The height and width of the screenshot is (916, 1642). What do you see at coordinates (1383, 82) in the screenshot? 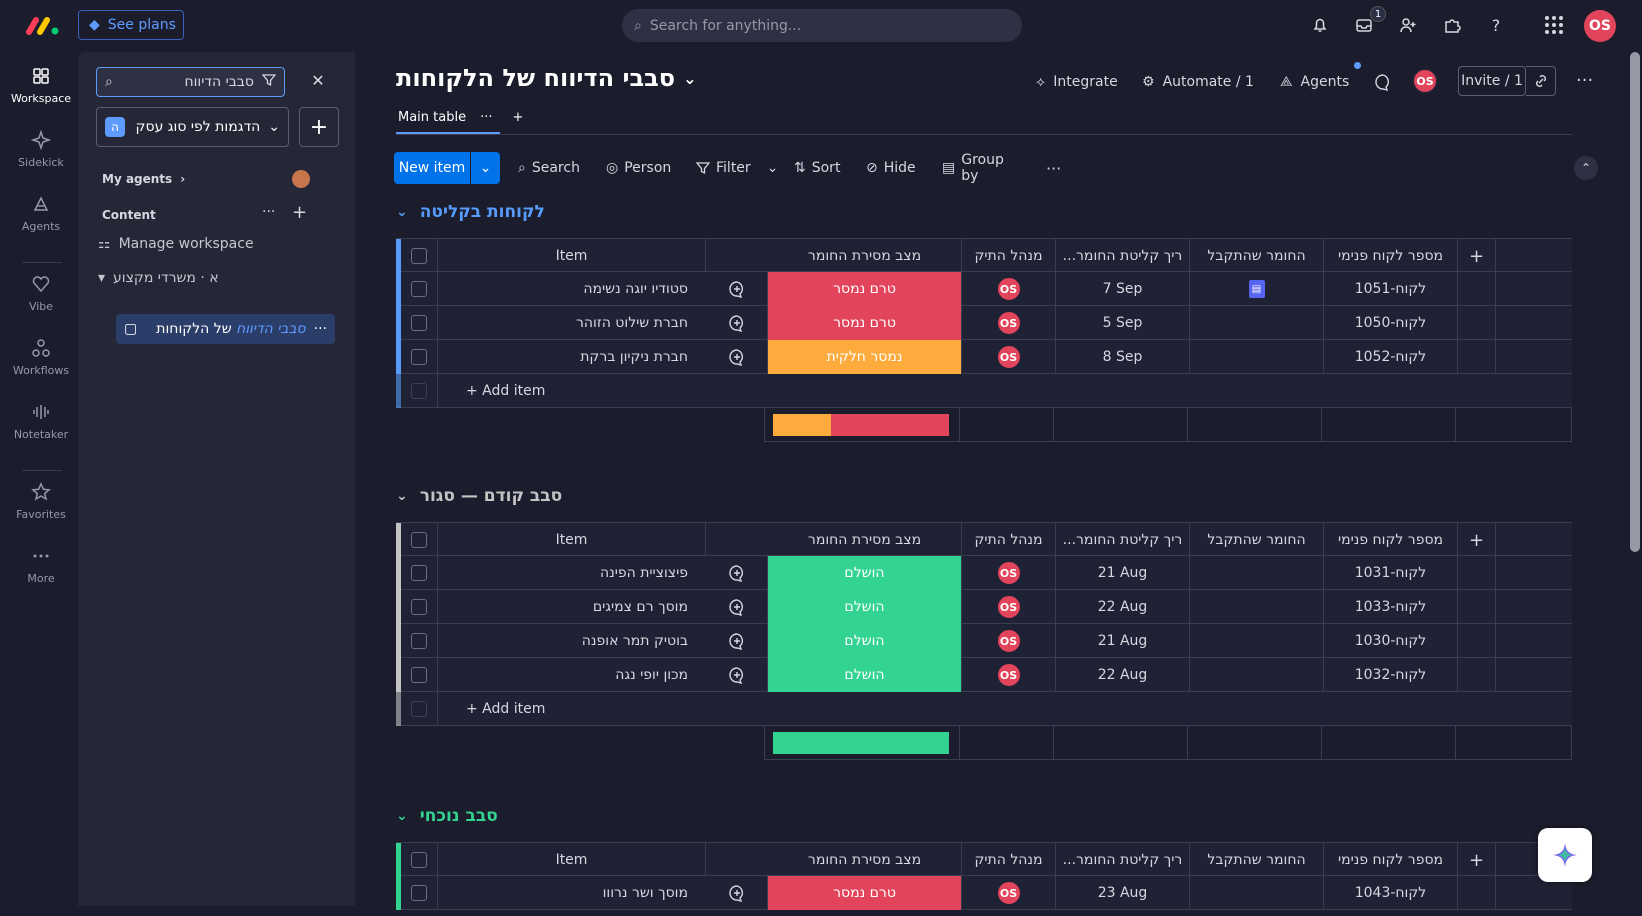
I see `comment-icon` at bounding box center [1383, 82].